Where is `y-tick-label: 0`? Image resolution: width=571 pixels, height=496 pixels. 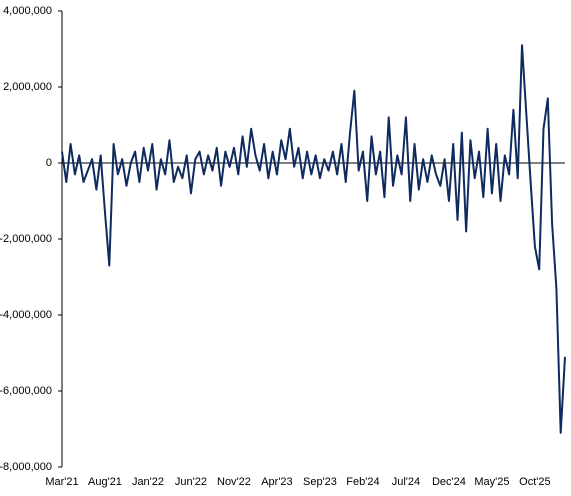
y-tick-label: 0 is located at coordinates (49, 163).